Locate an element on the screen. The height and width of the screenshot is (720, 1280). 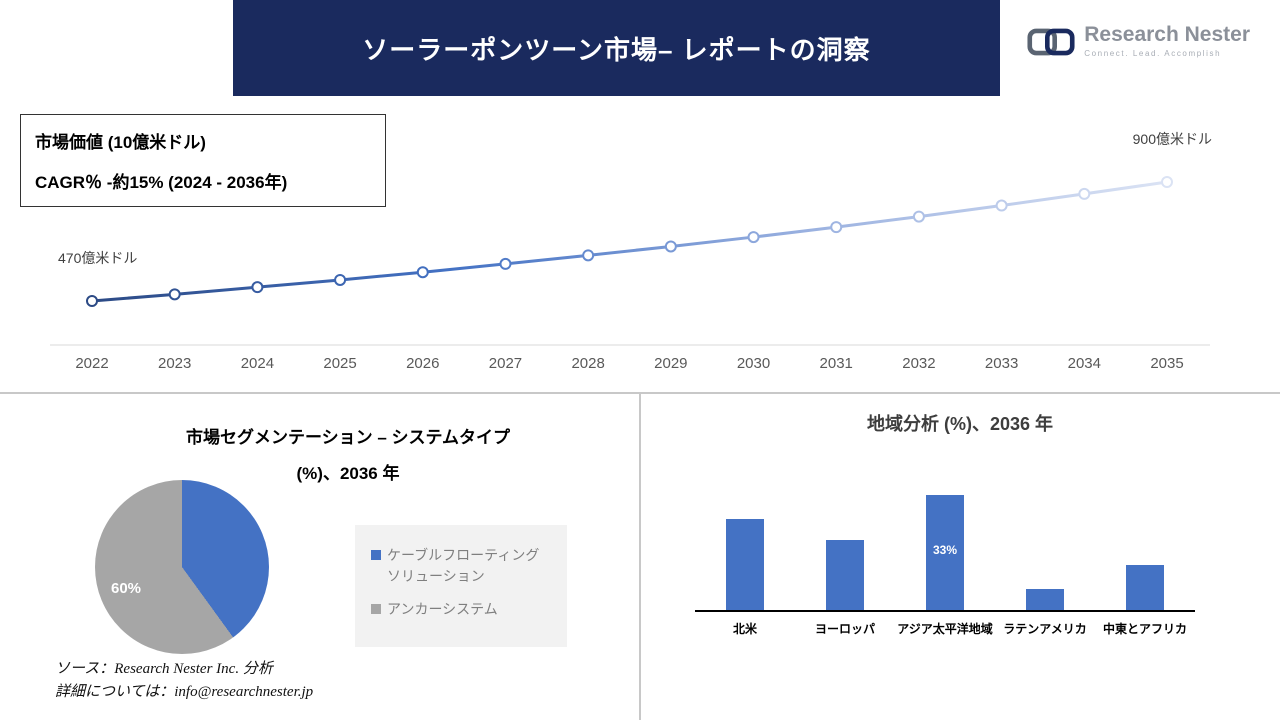
x-axis-tick: 2026 is located at coordinates (422, 363).